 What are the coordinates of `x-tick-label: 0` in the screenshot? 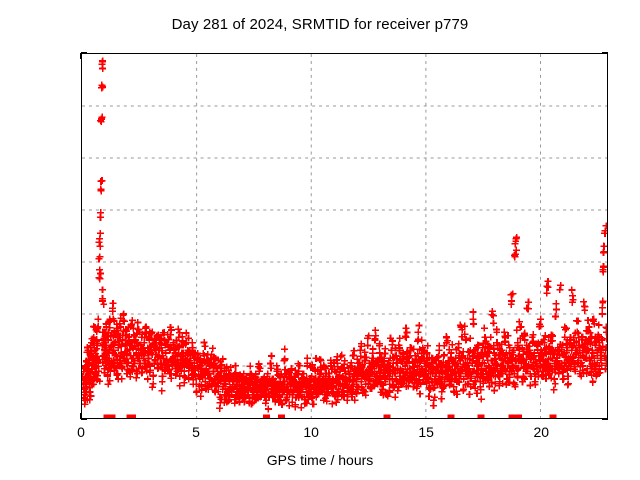 It's located at (81, 432).